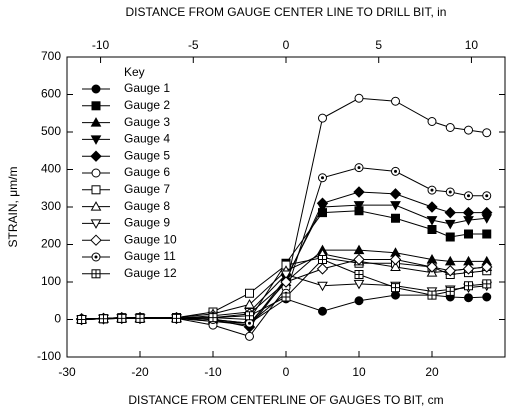  Describe the element at coordinates (147, 206) in the screenshot. I see `legend-label: Gauge 8` at that location.